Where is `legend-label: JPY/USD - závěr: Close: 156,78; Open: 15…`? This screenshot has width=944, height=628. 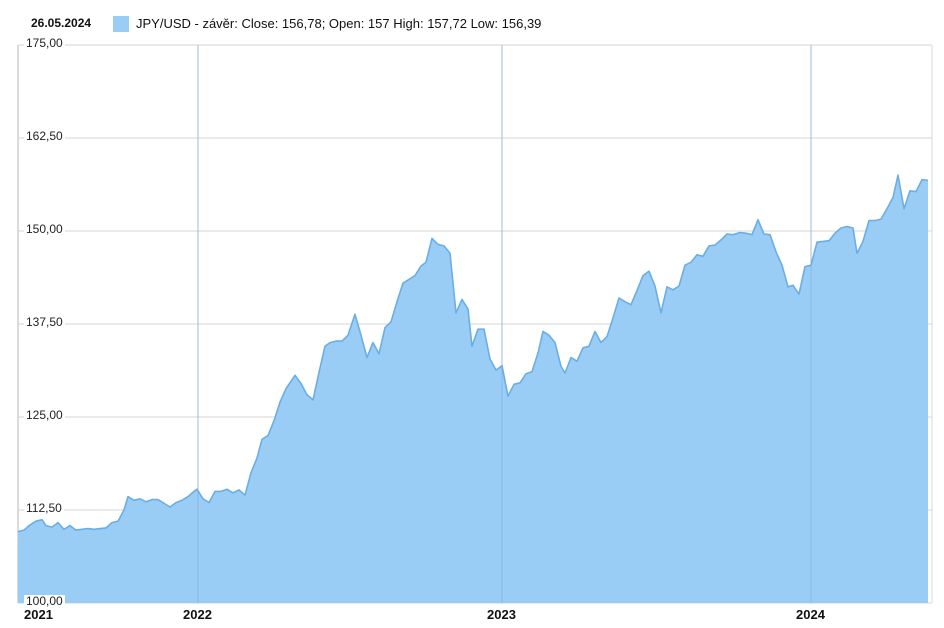 legend-label: JPY/USD - závěr: Close: 156,78; Open: 15… is located at coordinates (339, 23).